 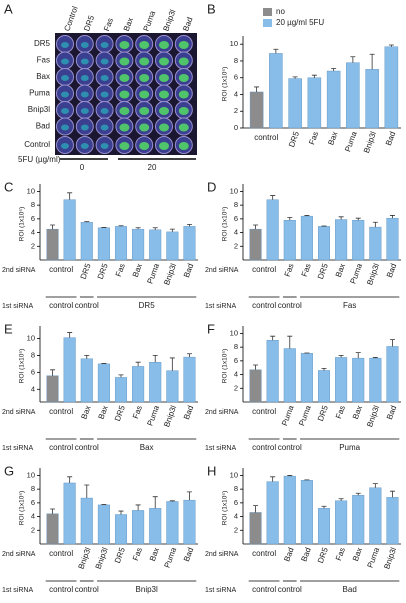 I want to click on panel-letter: B, so click(x=211, y=8).